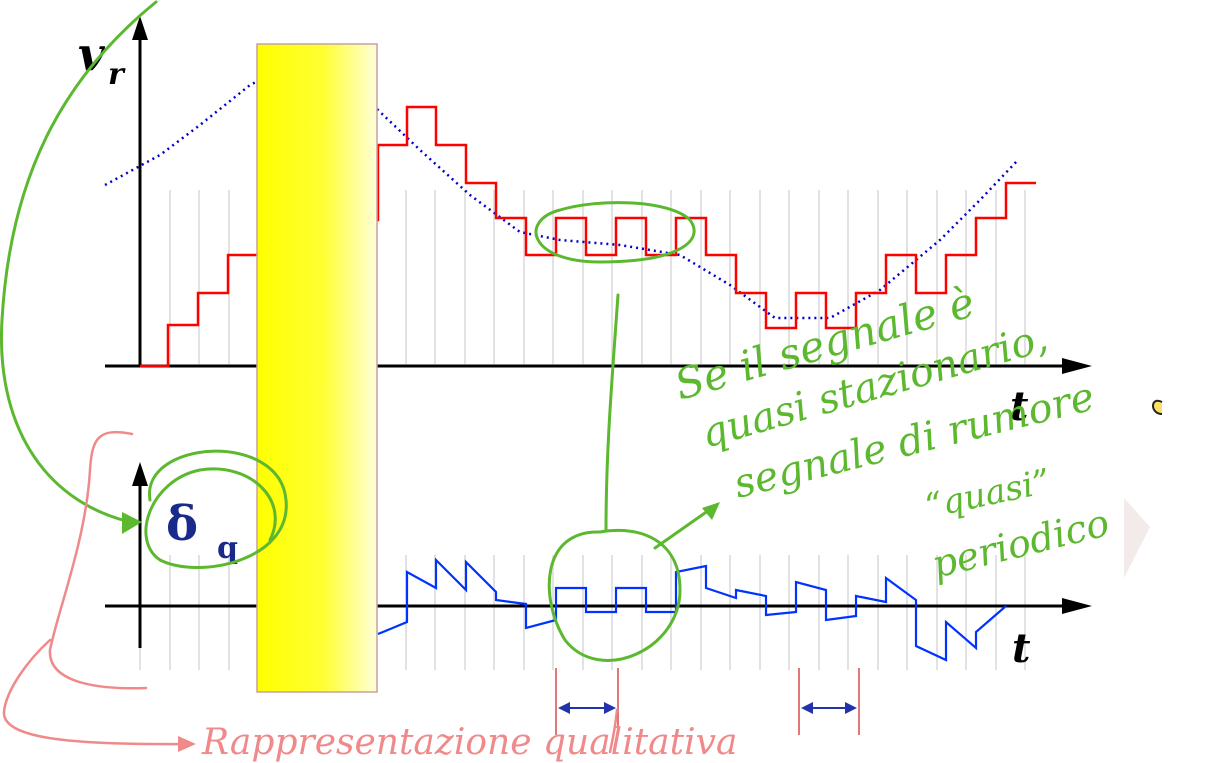 The image size is (1207, 763). I want to click on bottom-y-axis-label: δ, so click(182, 524).